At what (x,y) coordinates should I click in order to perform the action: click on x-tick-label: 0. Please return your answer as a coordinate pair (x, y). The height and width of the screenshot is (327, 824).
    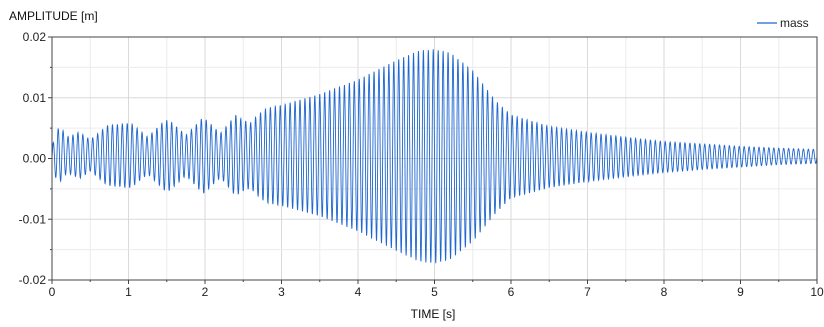
    Looking at the image, I should click on (52, 292).